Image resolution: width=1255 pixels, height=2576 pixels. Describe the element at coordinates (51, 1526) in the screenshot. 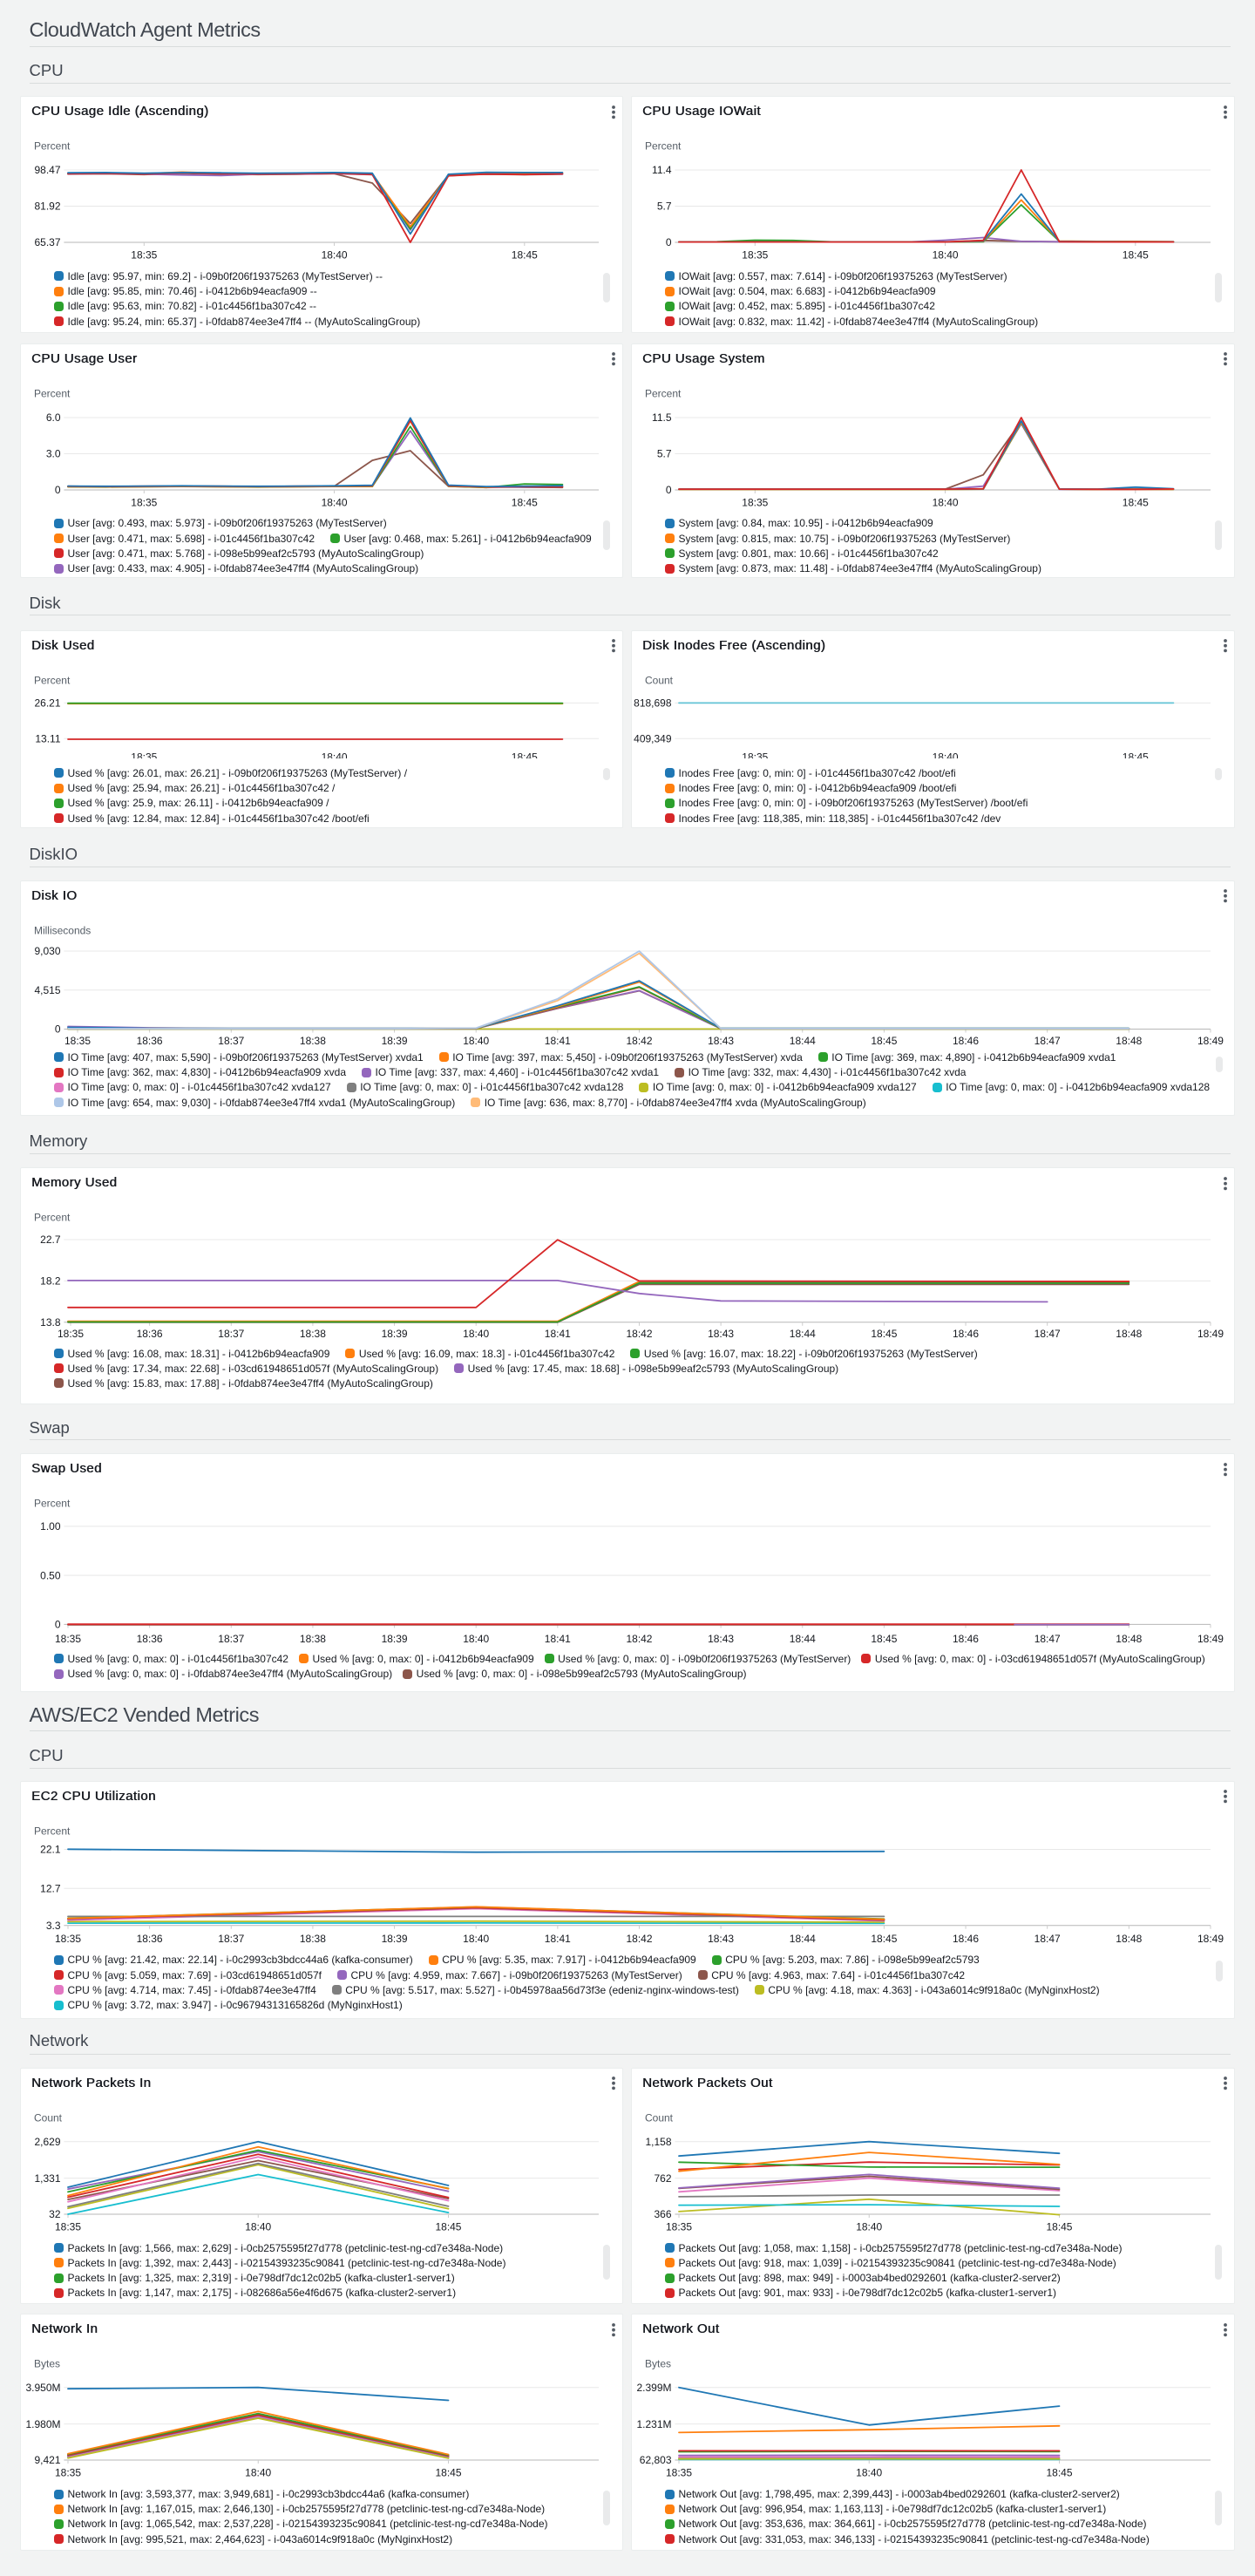

I see `svg-text: 1.00` at that location.